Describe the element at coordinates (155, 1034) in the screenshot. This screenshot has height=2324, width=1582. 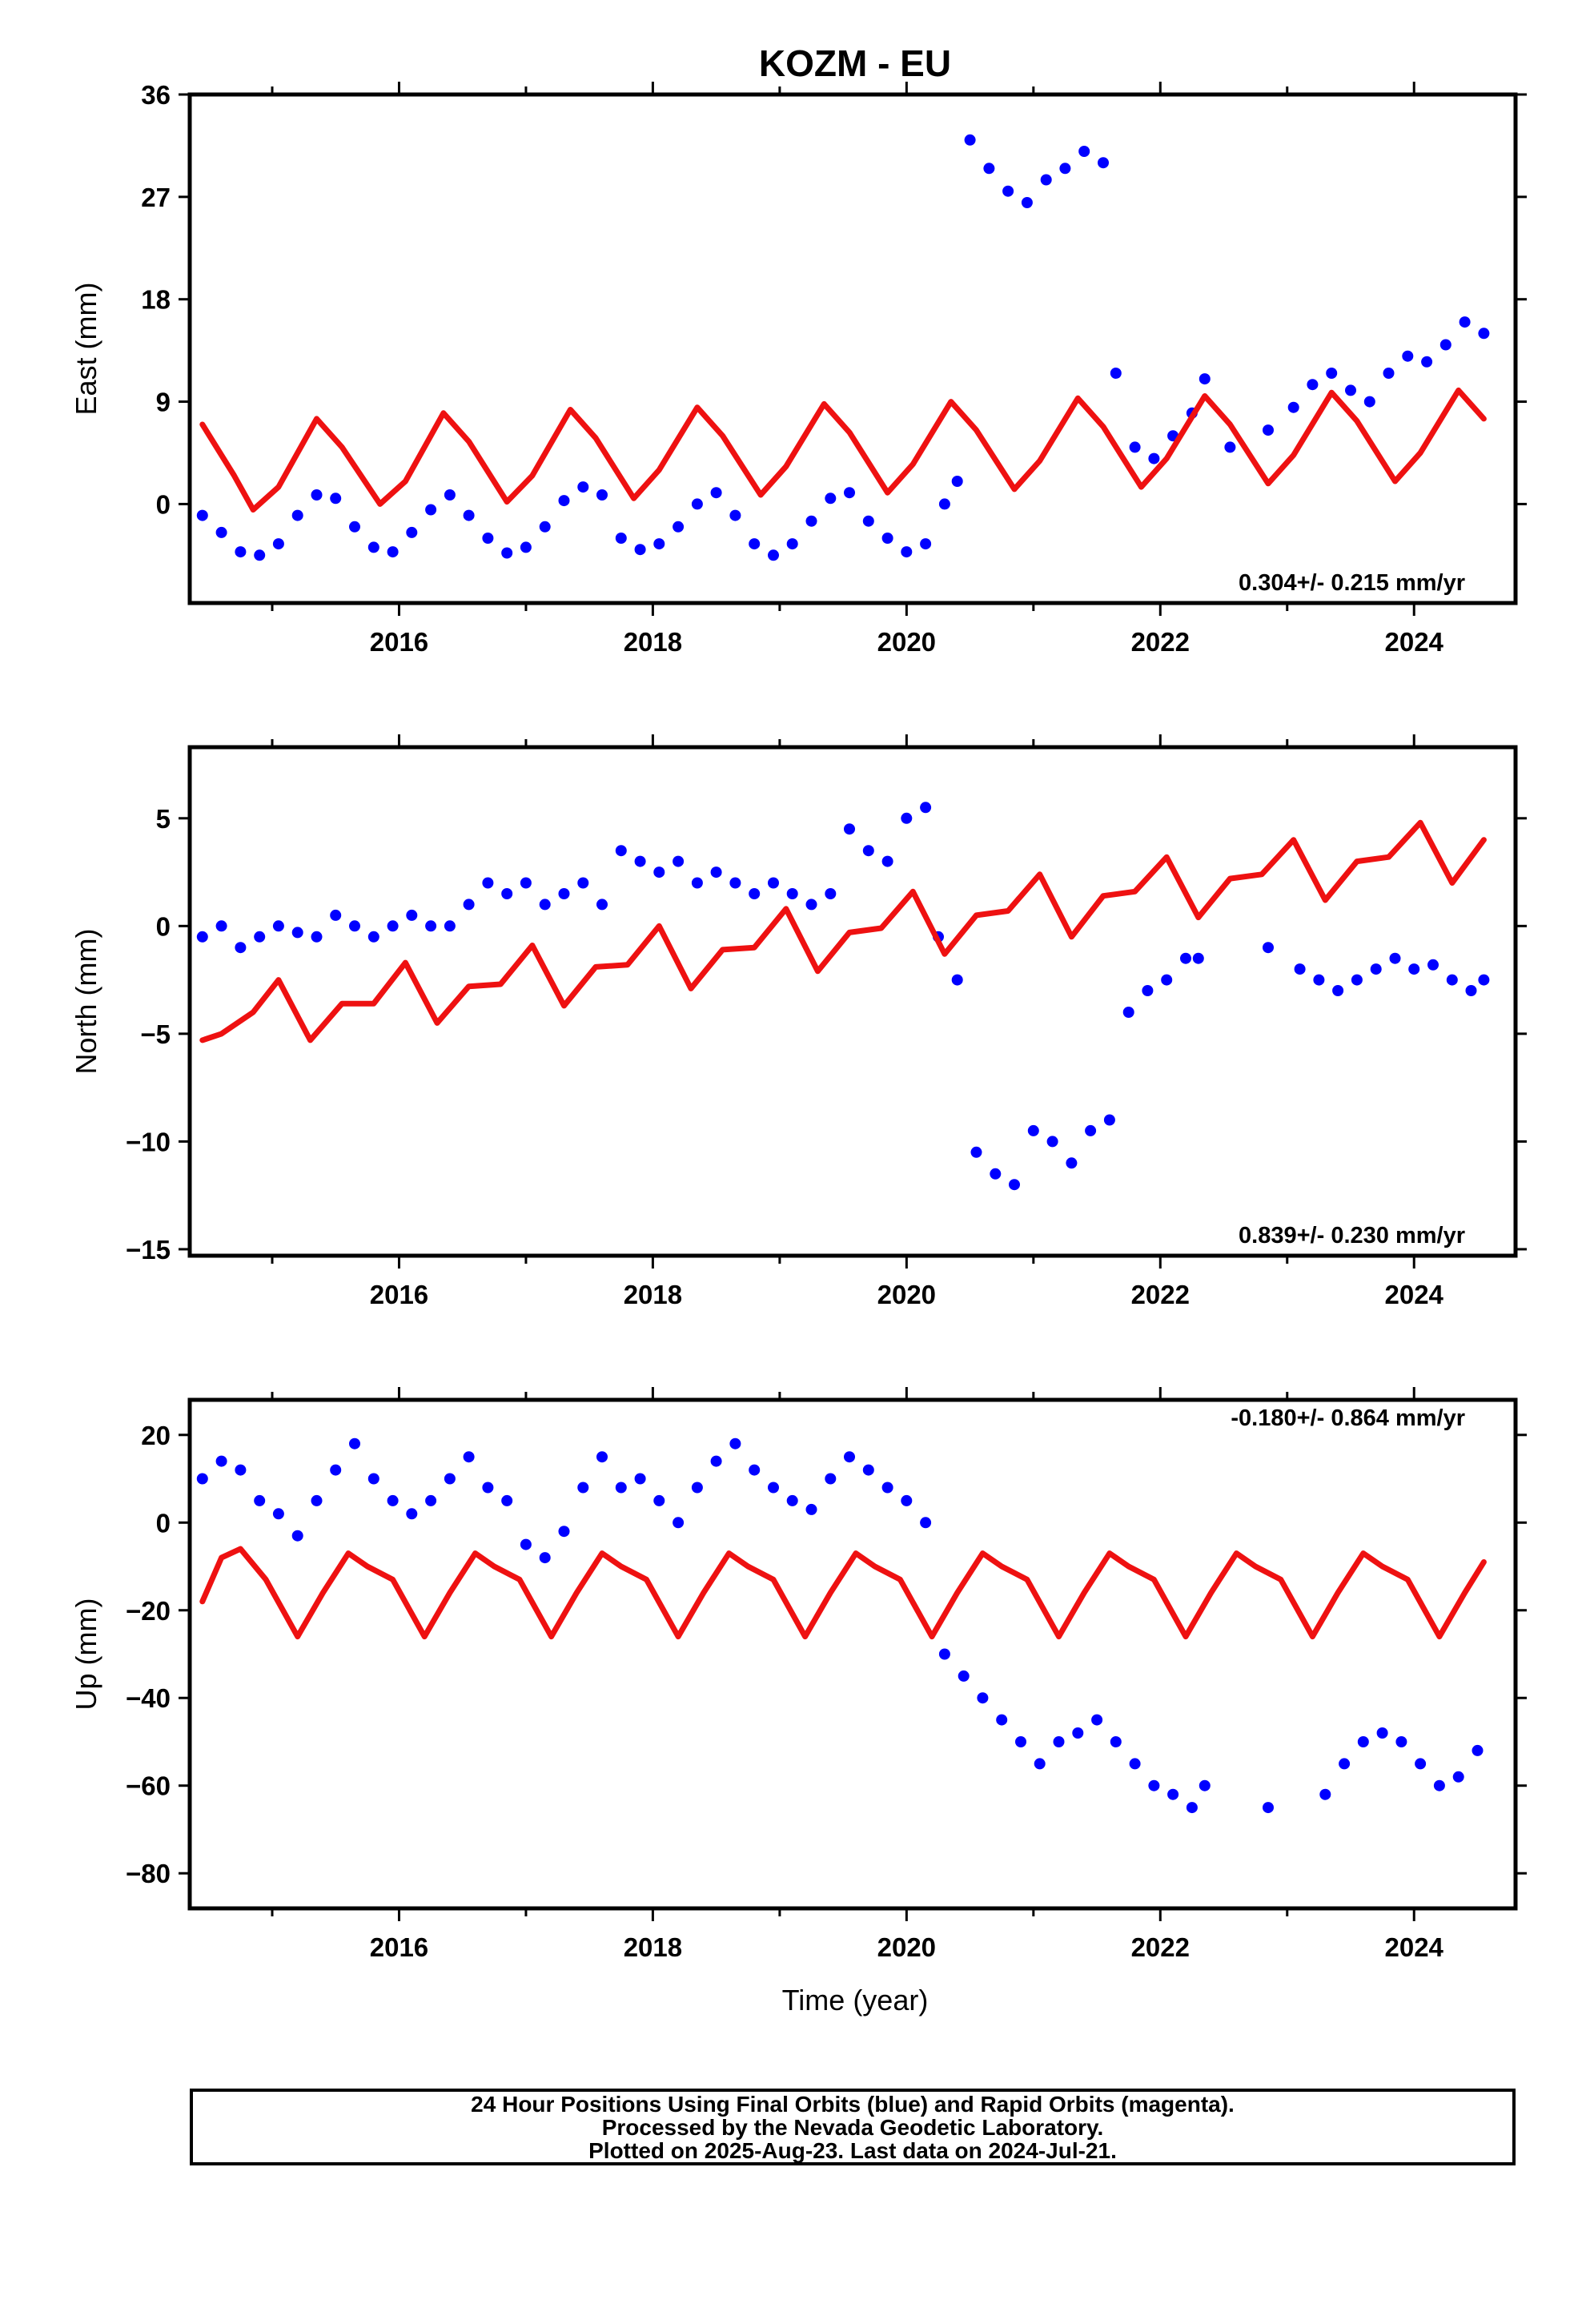
I see `north-y-tick-label: −5` at that location.